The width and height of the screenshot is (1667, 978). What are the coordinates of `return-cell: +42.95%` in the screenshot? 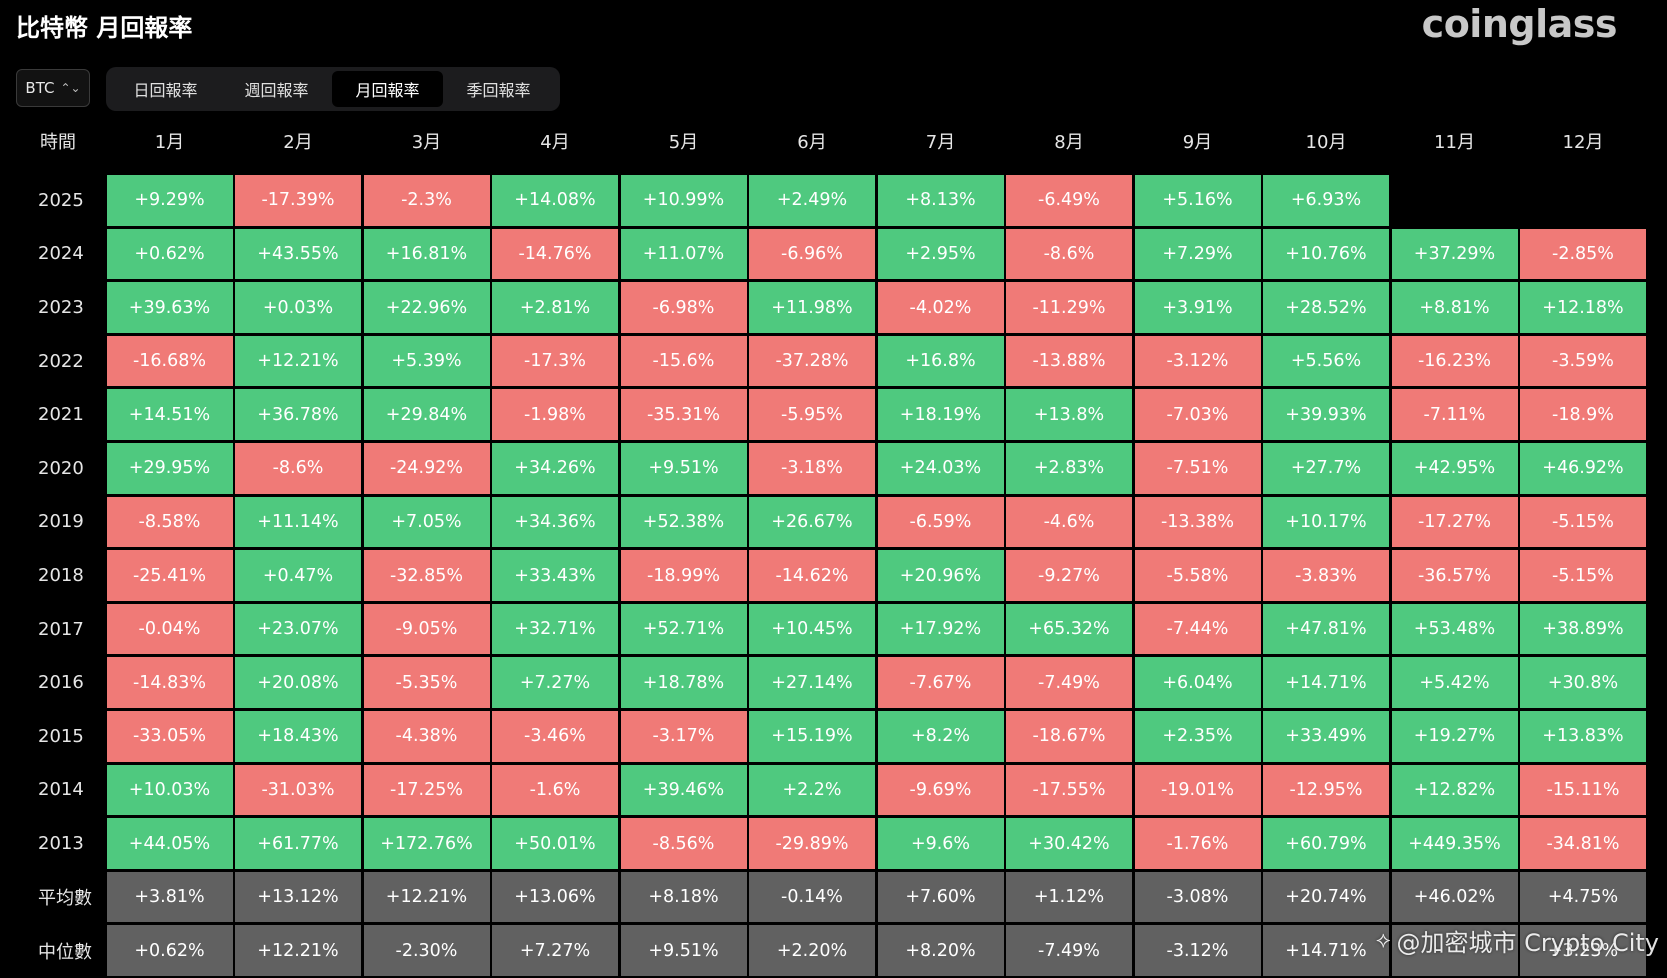 It's located at (1454, 468).